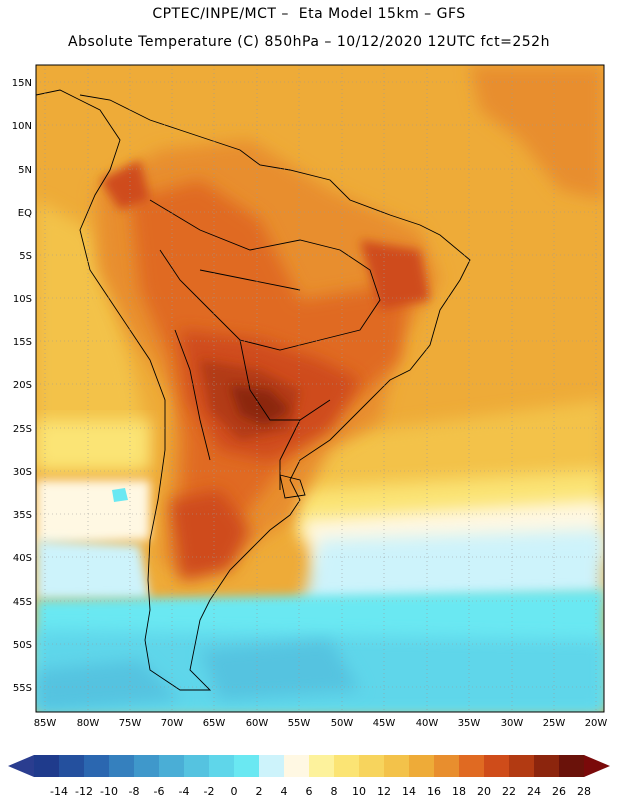 The image size is (618, 800). What do you see at coordinates (309, 791) in the screenshot?
I see `colorbar-label: 6` at bounding box center [309, 791].